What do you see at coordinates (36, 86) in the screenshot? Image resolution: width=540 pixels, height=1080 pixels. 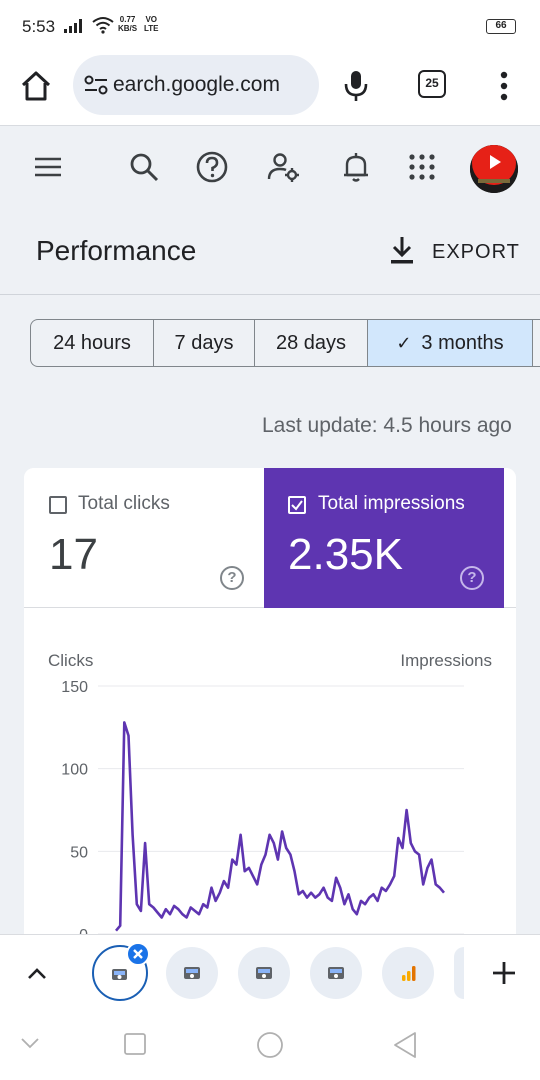 I see `home-icon` at bounding box center [36, 86].